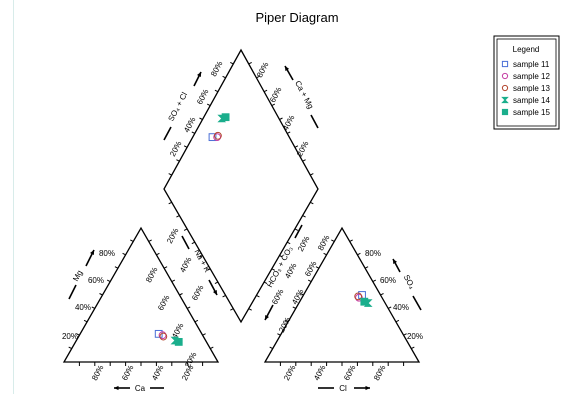  Describe the element at coordinates (140, 388) in the screenshot. I see `ca-axis-label: Ca` at that location.